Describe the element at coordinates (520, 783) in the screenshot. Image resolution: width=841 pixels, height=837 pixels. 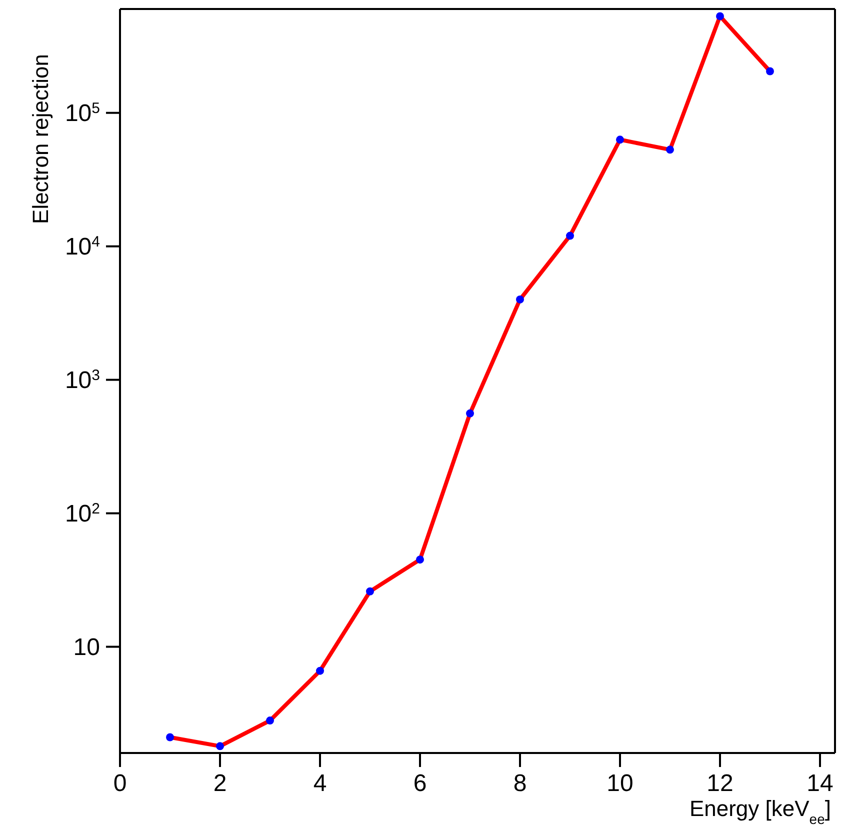
I see `x-tick-label: 8` at that location.